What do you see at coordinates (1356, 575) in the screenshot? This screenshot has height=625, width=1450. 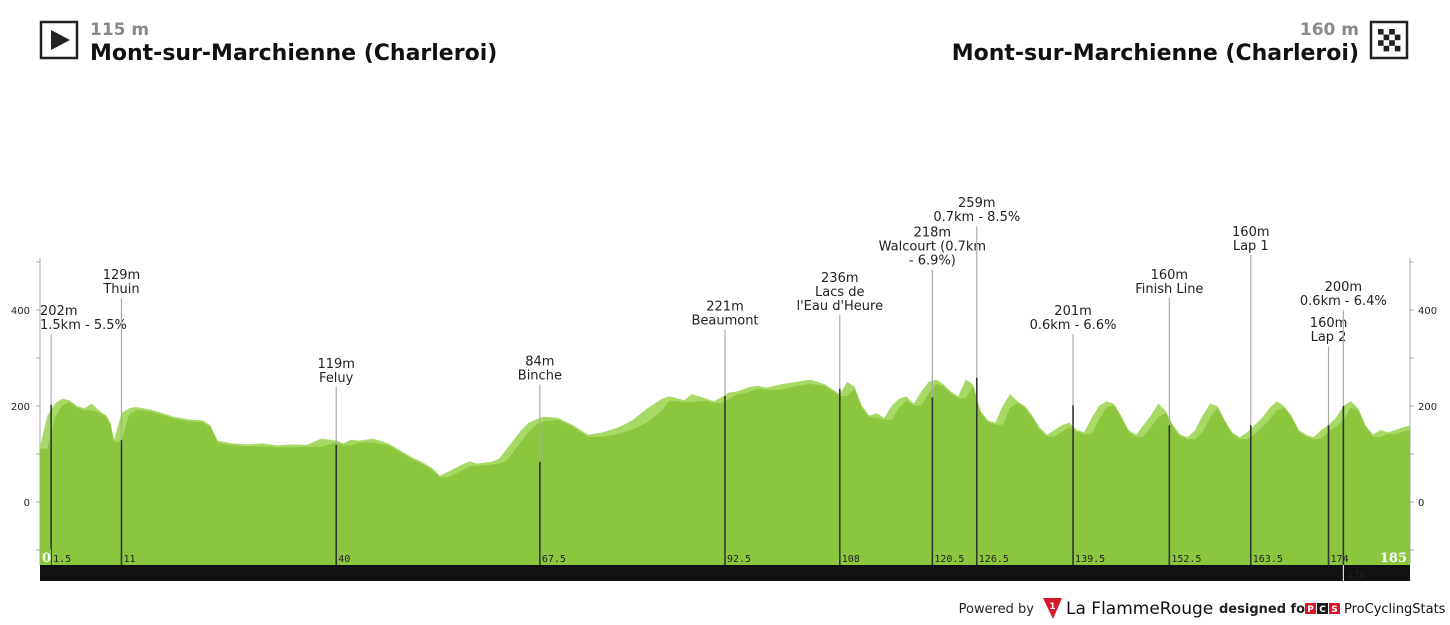 I see `lap-marker-label: 176` at bounding box center [1356, 575].